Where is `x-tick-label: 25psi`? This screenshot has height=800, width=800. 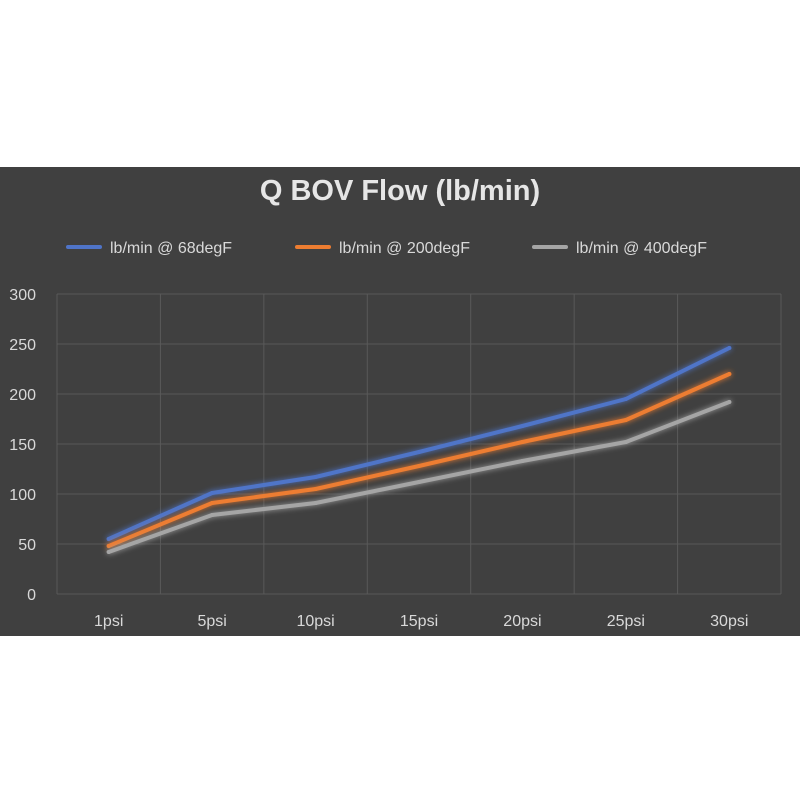
x-tick-label: 25psi is located at coordinates (626, 621).